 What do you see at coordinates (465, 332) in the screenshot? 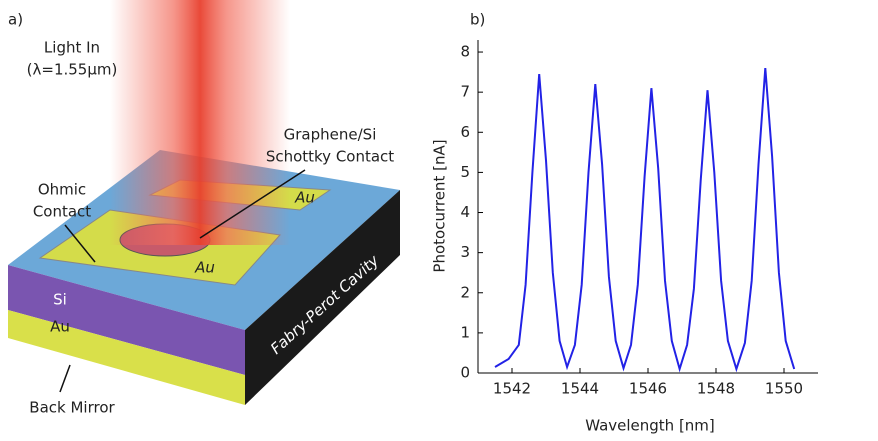
I see `y-tick-label: 1` at bounding box center [465, 332].